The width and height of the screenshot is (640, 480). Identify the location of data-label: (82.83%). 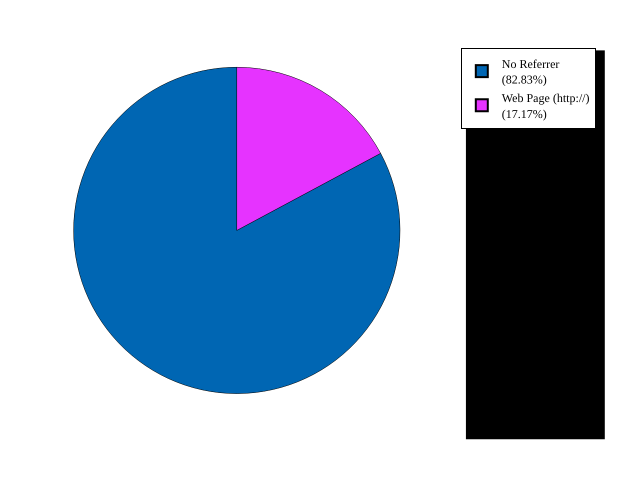
(524, 79).